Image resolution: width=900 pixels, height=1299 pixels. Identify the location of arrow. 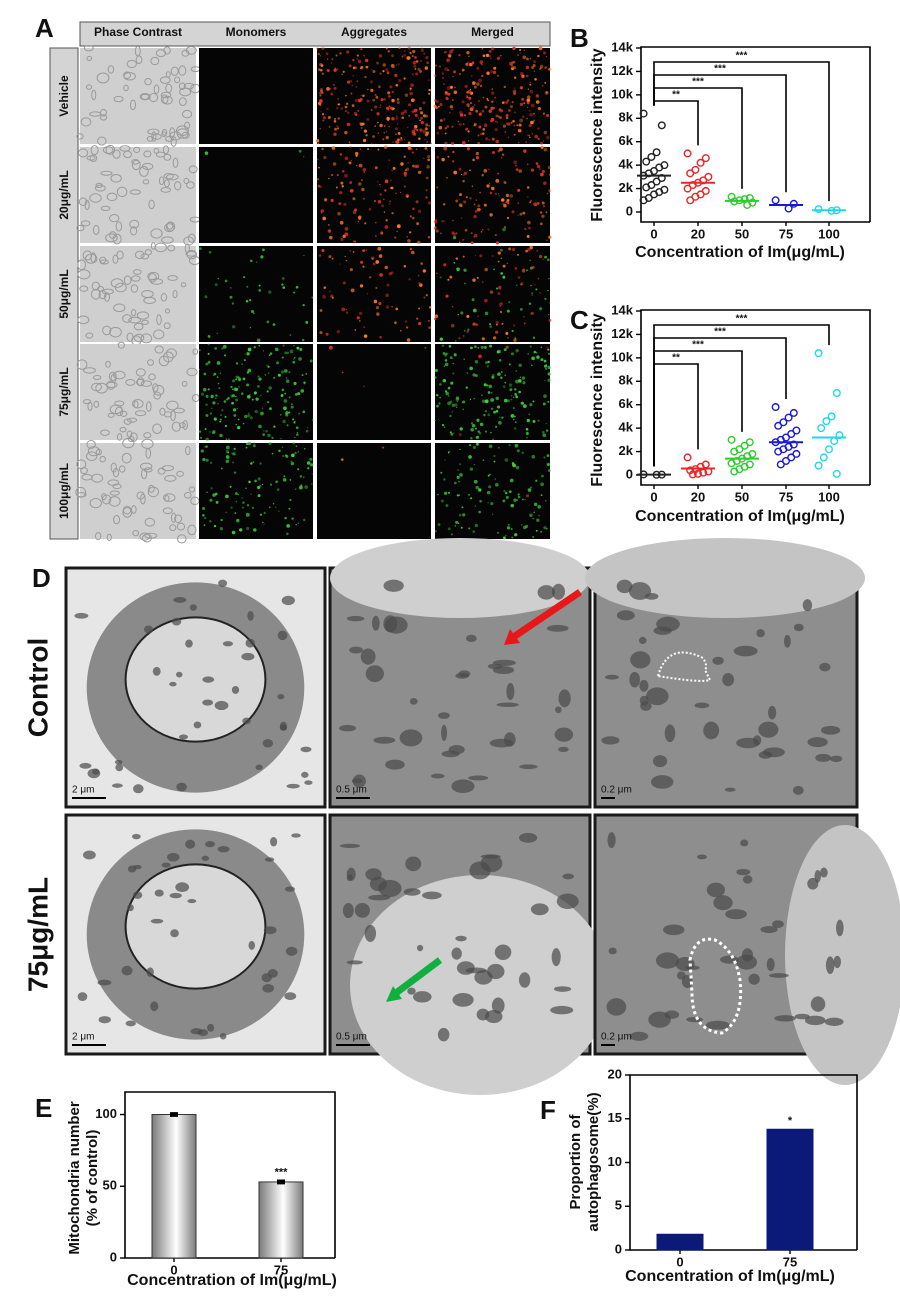
(546, 615).